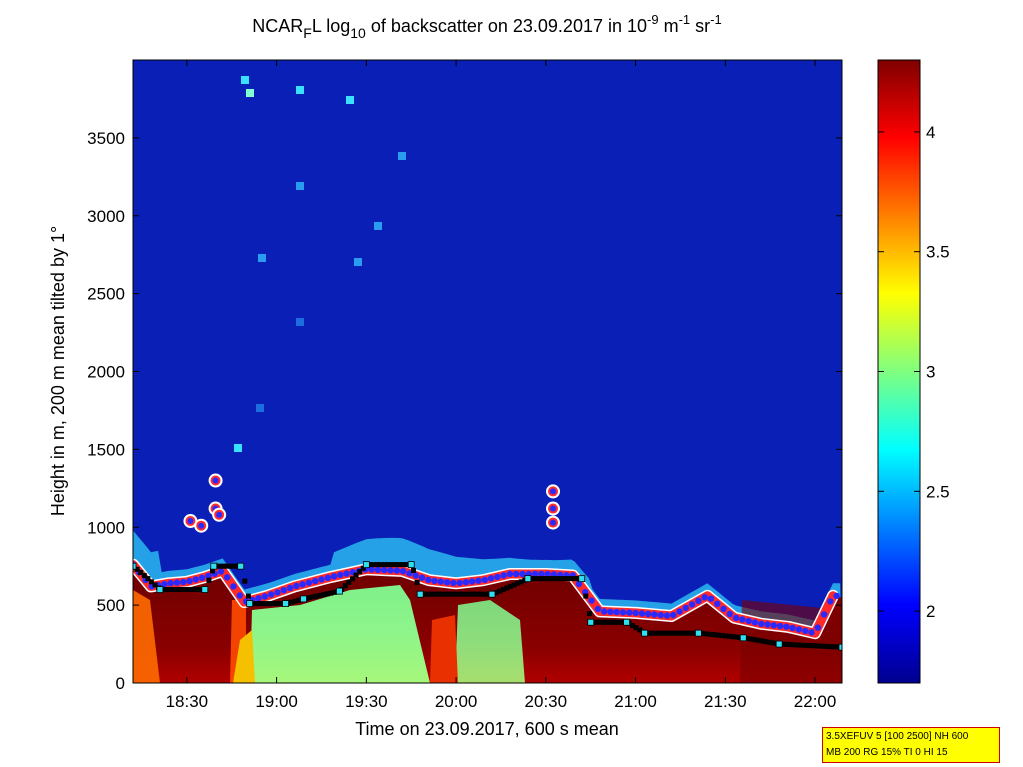 The height and width of the screenshot is (767, 1023). Describe the element at coordinates (187, 701) in the screenshot. I see `x-tick-label: 18:30` at that location.